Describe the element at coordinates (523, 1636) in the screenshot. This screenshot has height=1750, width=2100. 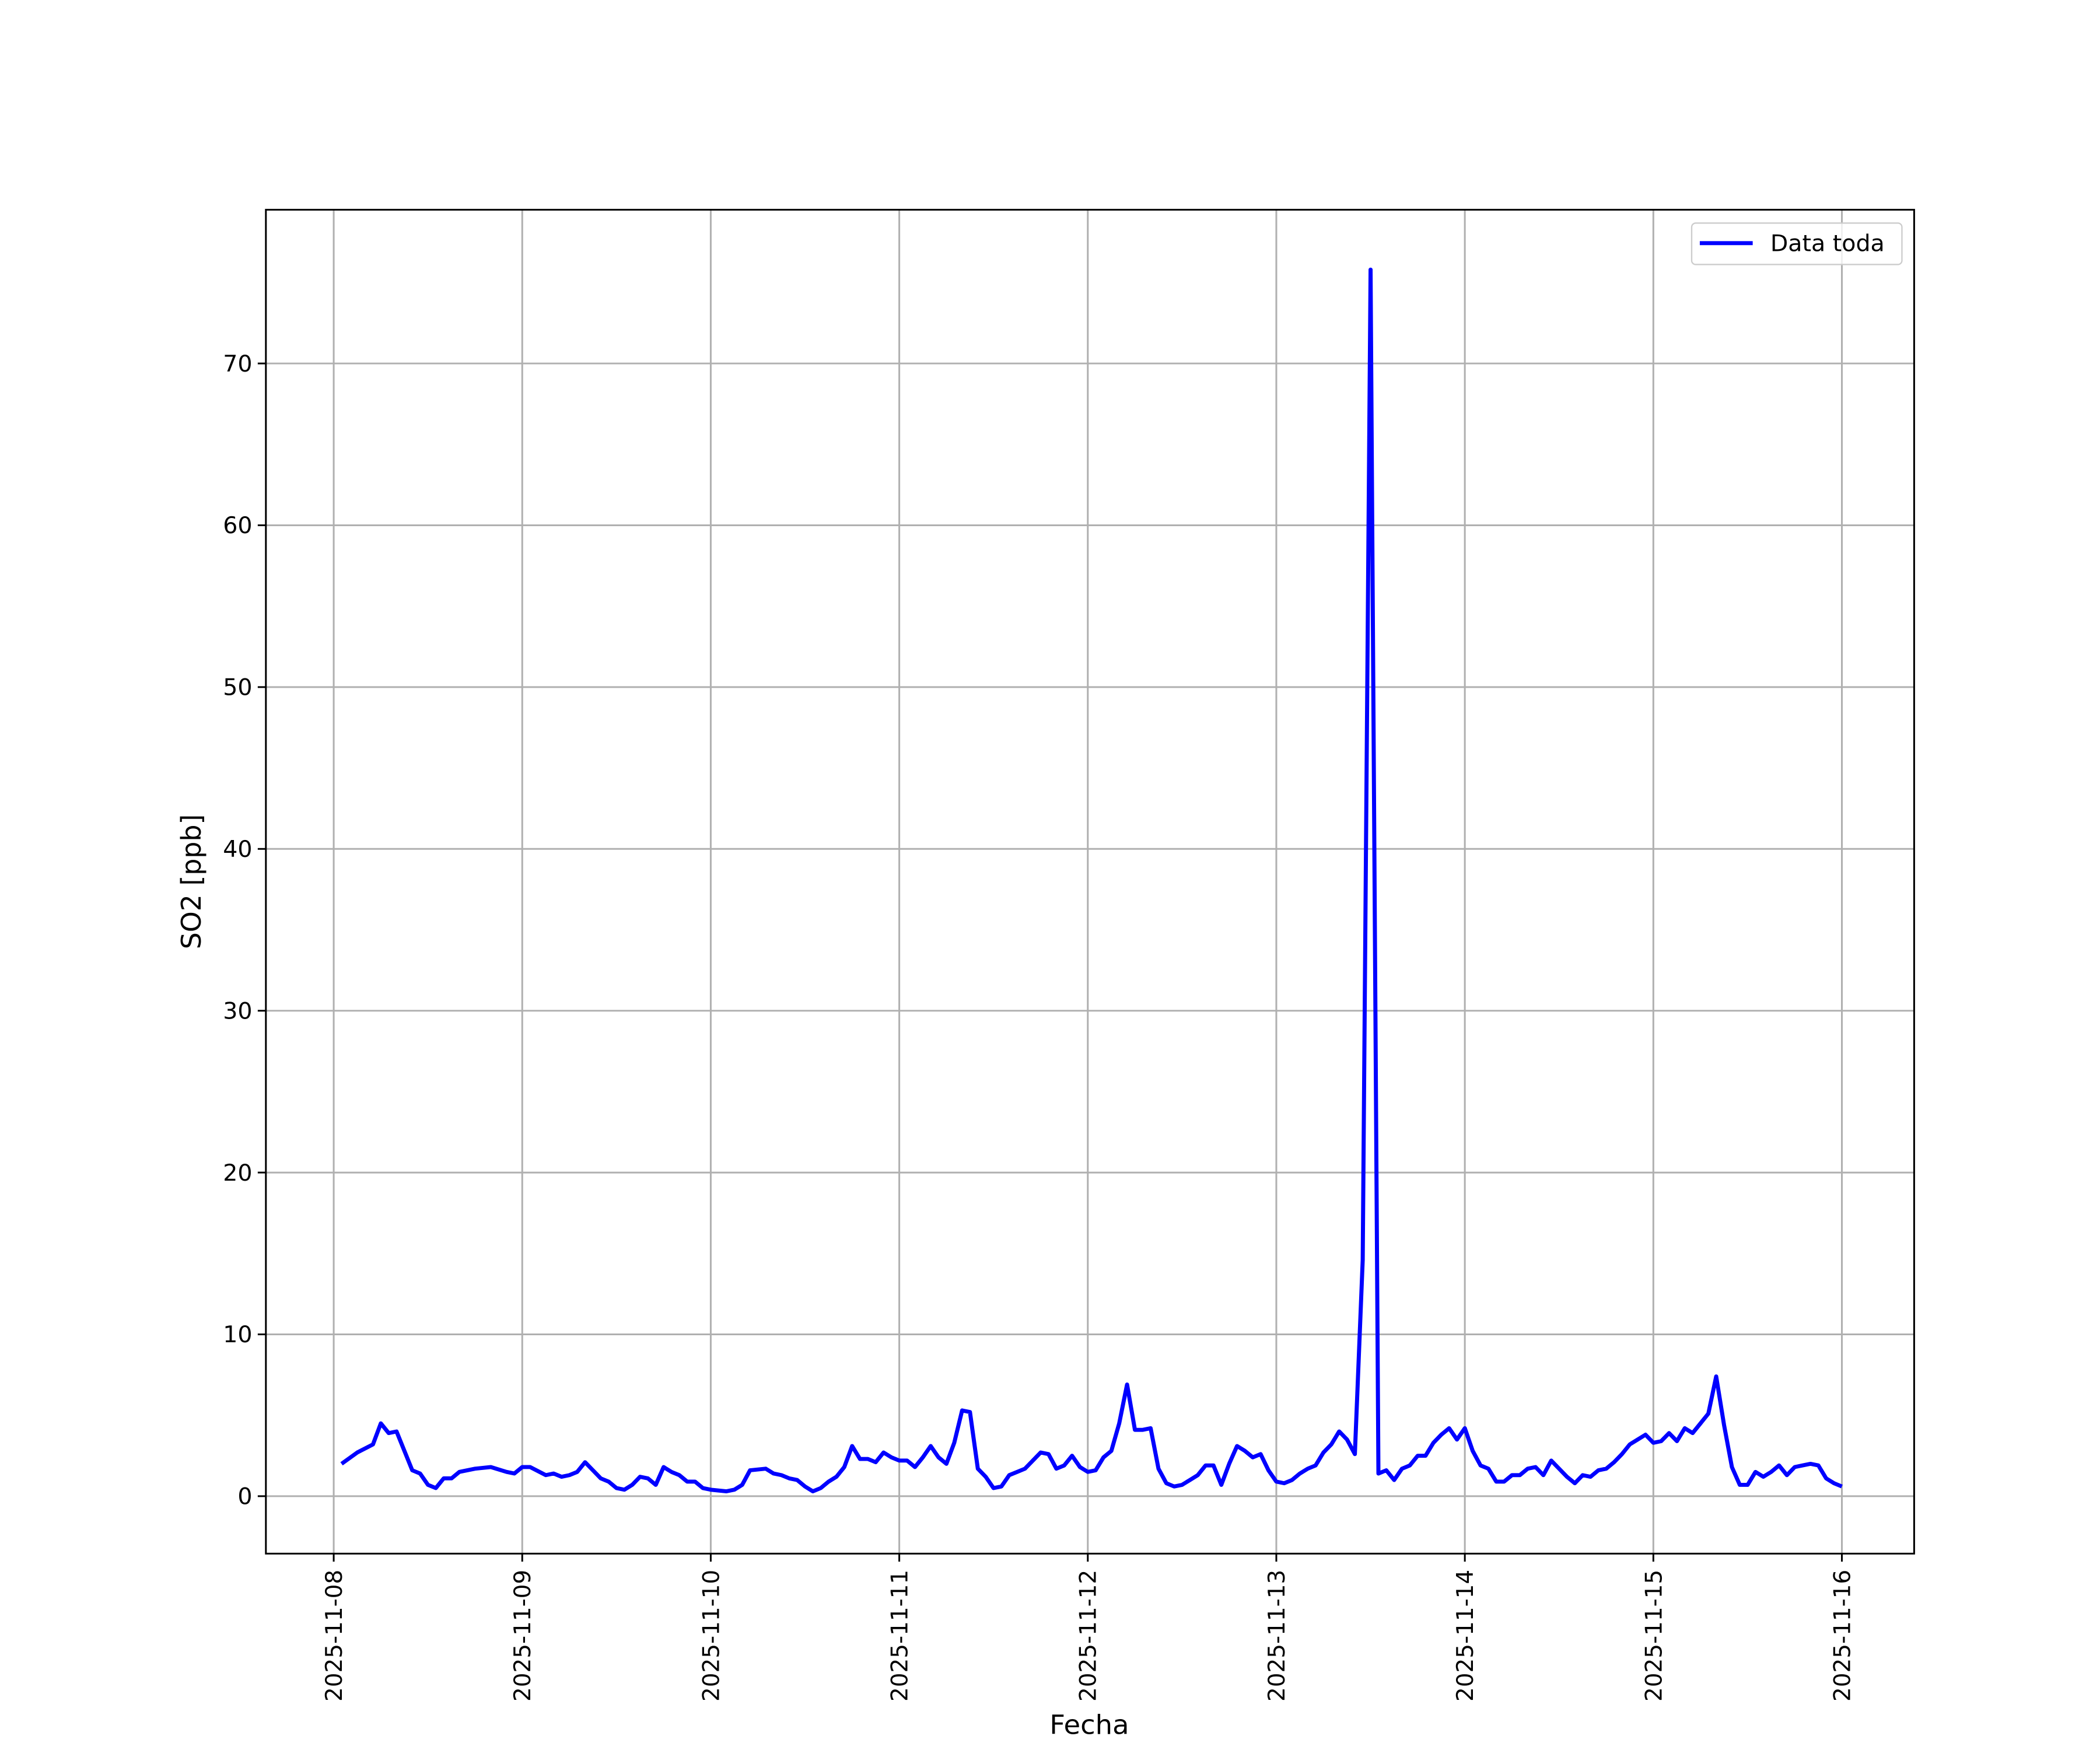
I see `x-tick-label: 2025-11-09` at that location.